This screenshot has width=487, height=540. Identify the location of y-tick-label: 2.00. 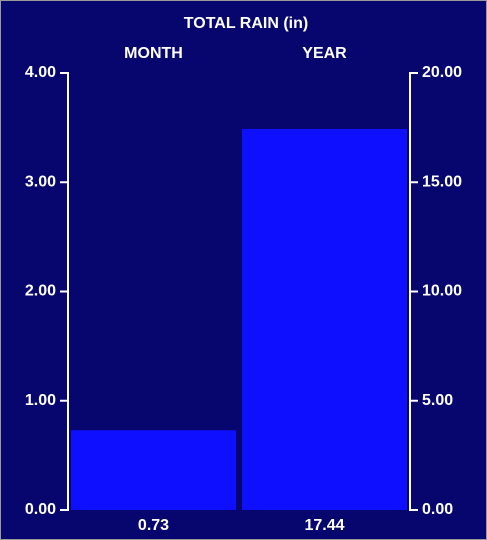
(40, 291).